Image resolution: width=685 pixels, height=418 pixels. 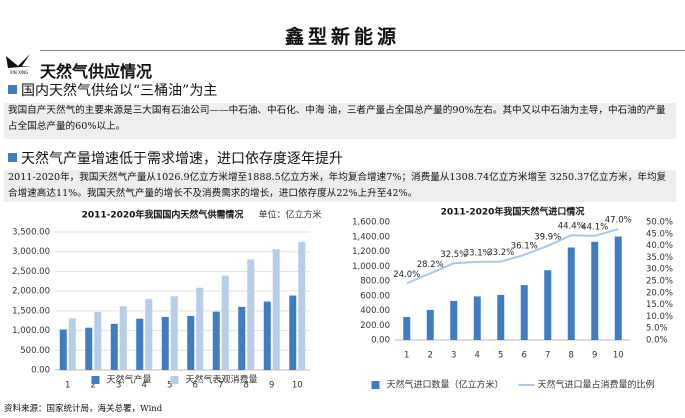 What do you see at coordinates (453, 255) in the screenshot?
I see `data-label: 32.5%` at bounding box center [453, 255].